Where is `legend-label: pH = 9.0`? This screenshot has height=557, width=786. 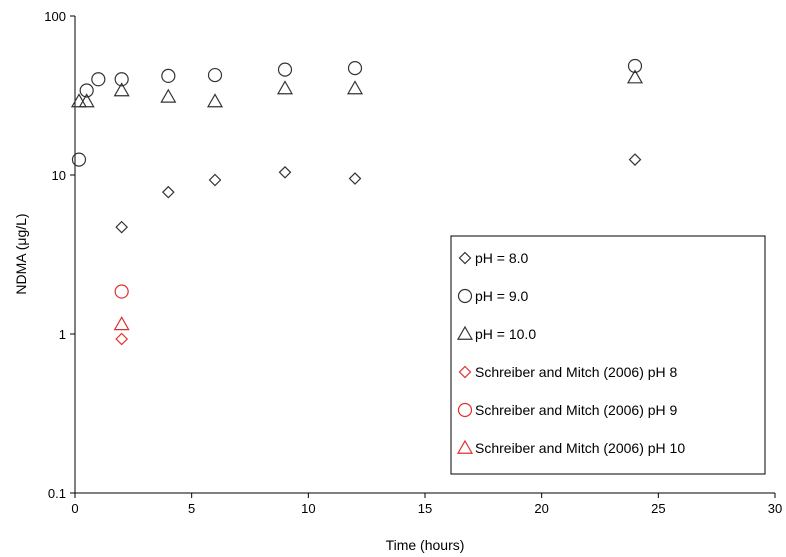
legend-label: pH = 9.0 is located at coordinates (502, 296).